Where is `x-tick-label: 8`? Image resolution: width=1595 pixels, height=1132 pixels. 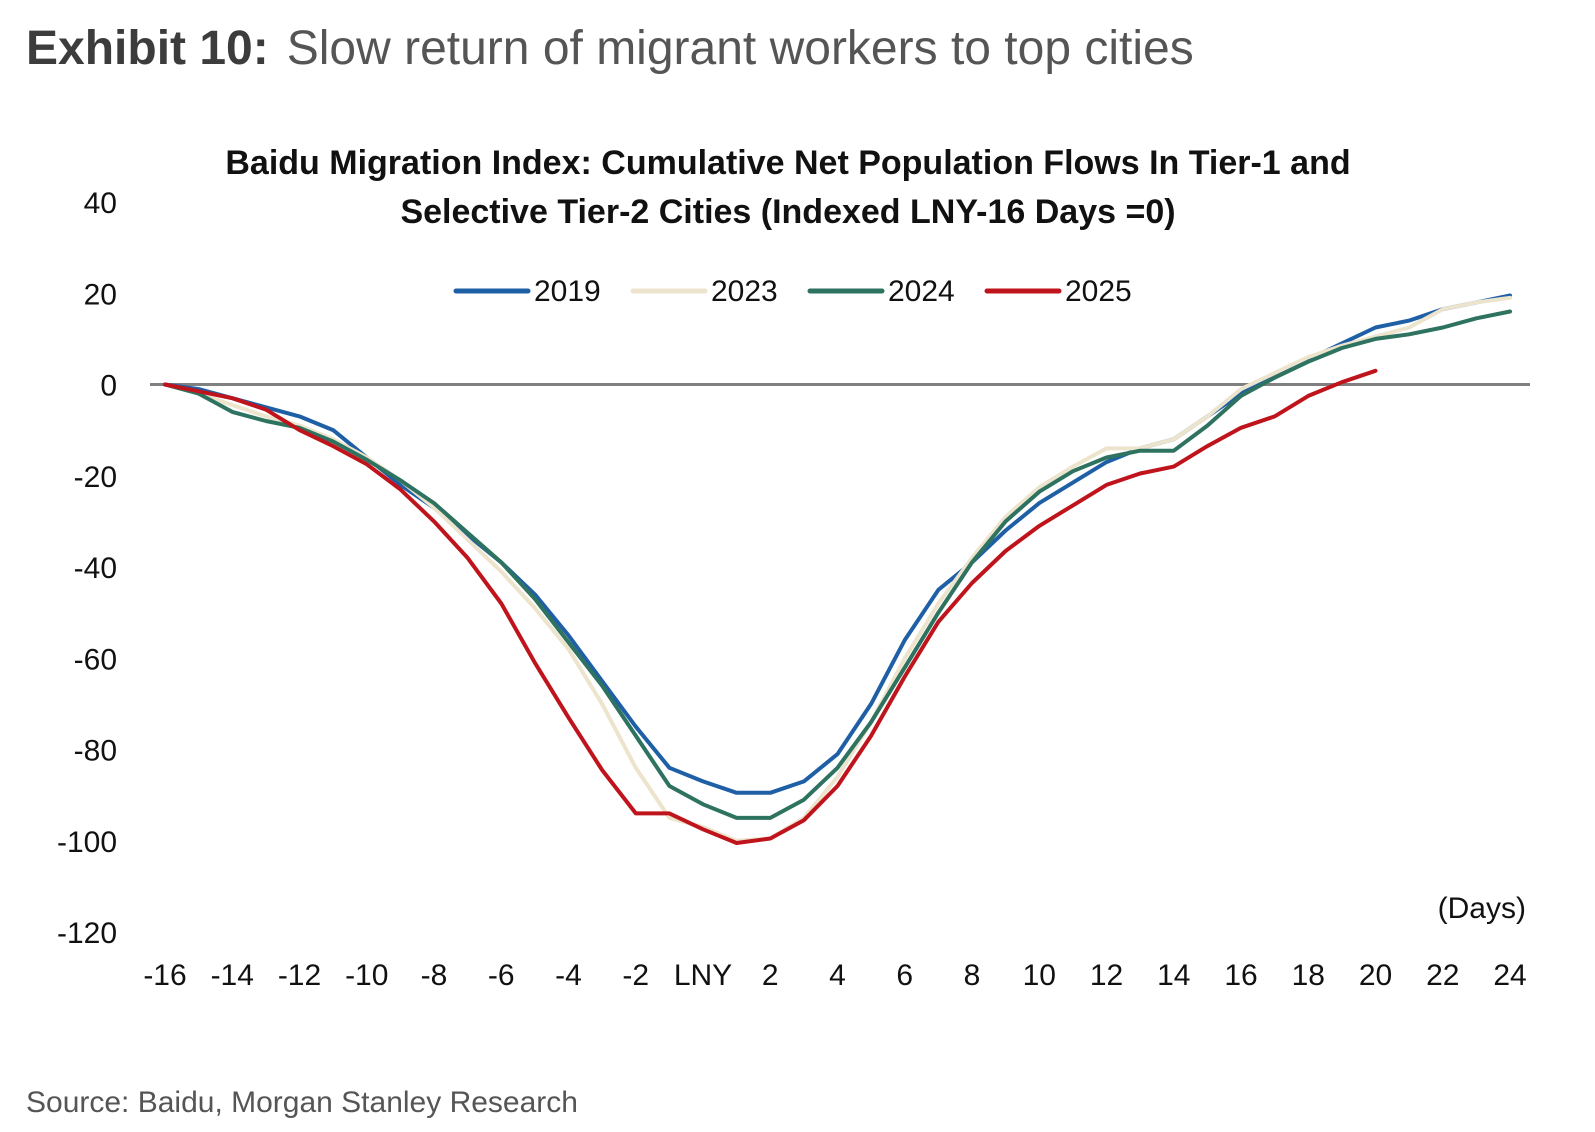
x-tick-label: 8 is located at coordinates (972, 975).